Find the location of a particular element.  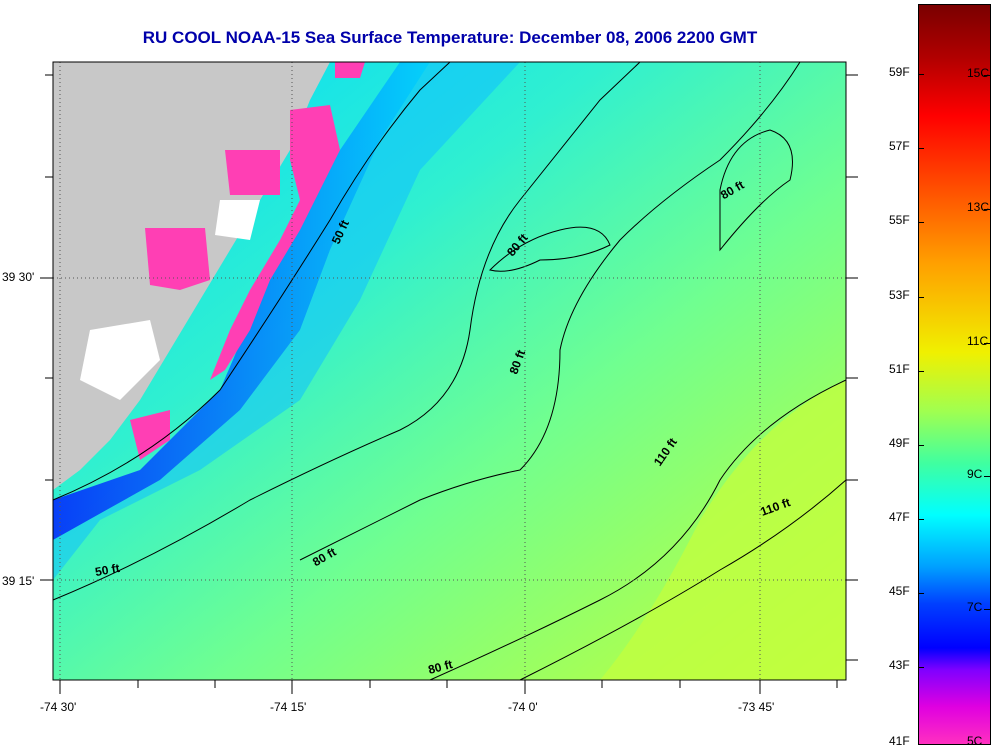

cloud-mask is located at coordinates (275, 242).